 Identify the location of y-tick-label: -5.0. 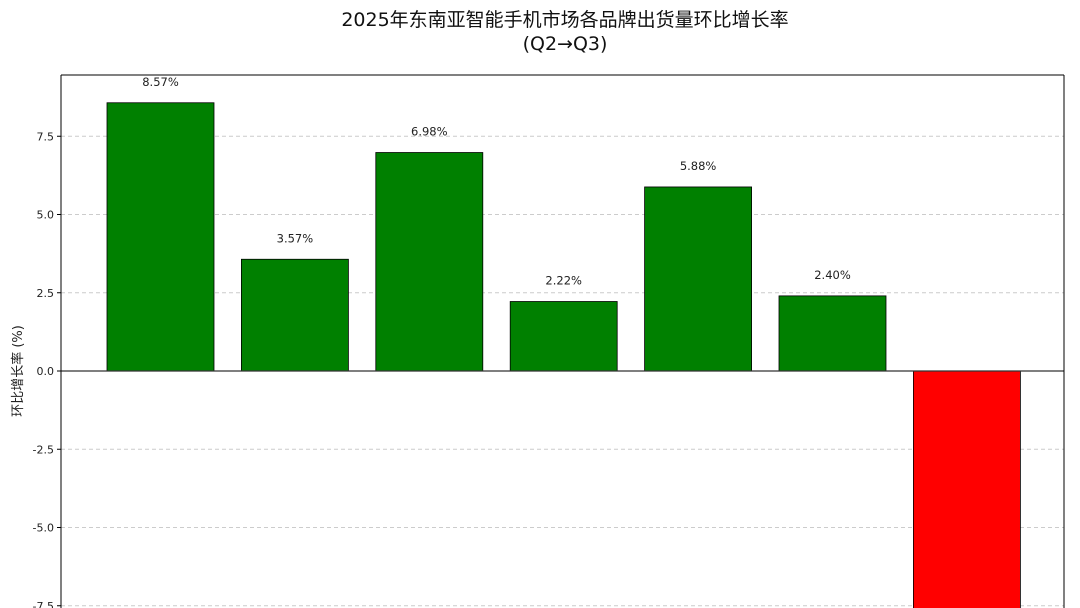
(43, 528).